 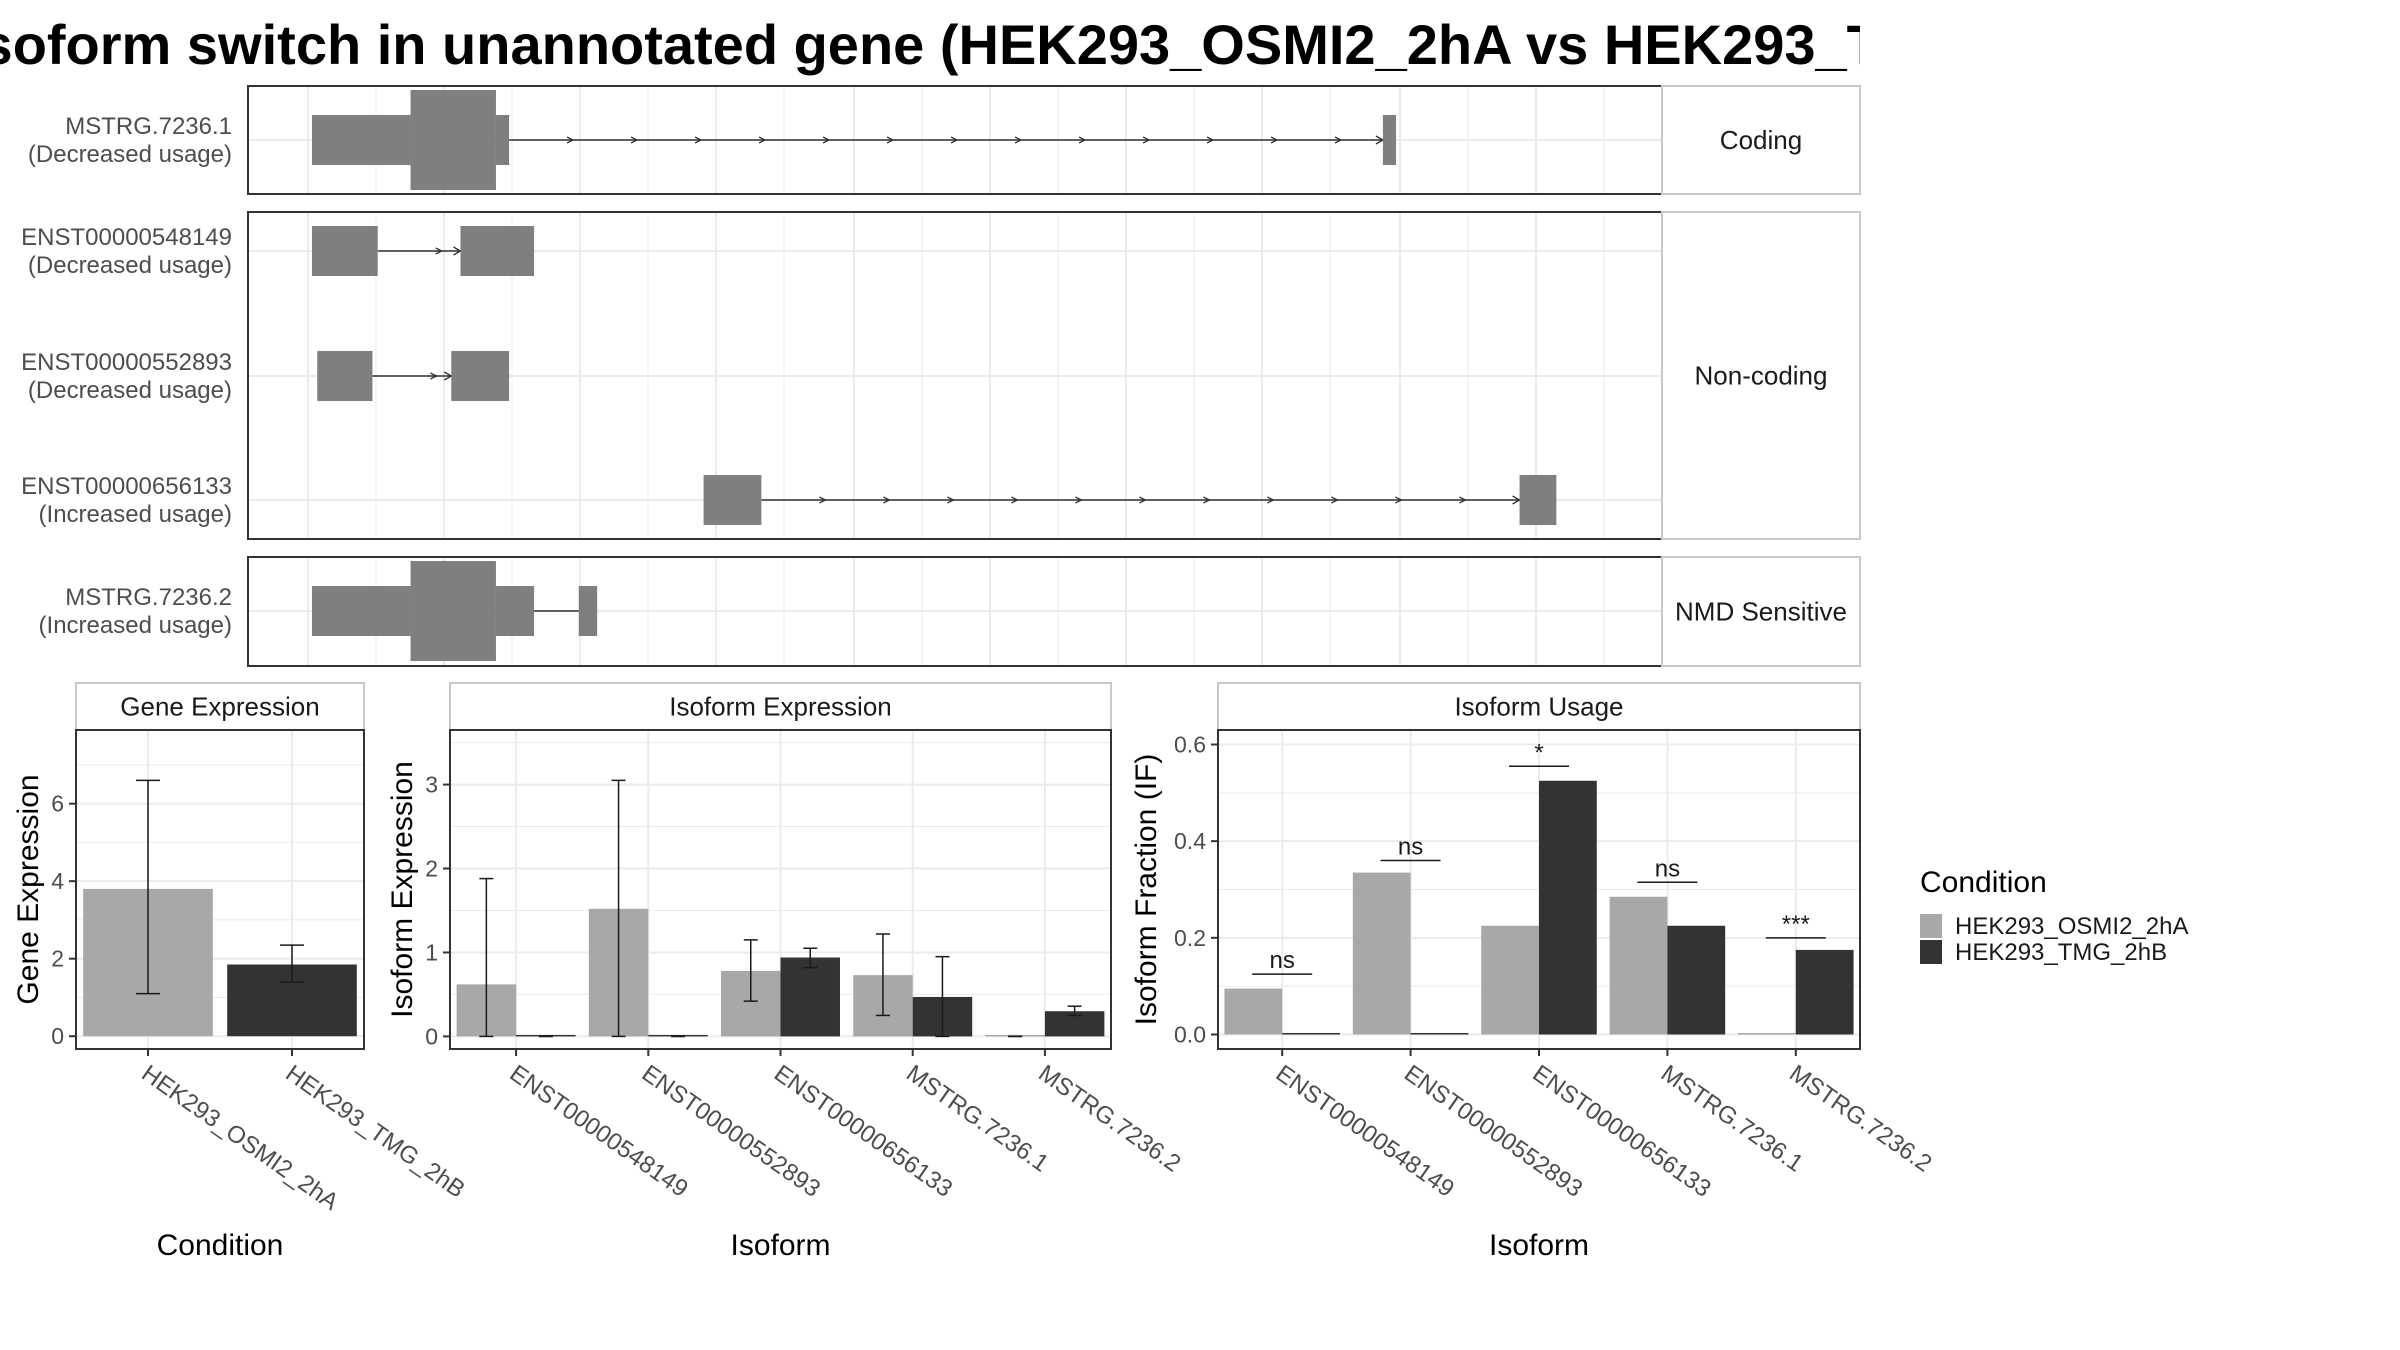 What do you see at coordinates (2071, 926) in the screenshot?
I see `legend-entry-label: HEK293_OSMI2_2hA` at bounding box center [2071, 926].